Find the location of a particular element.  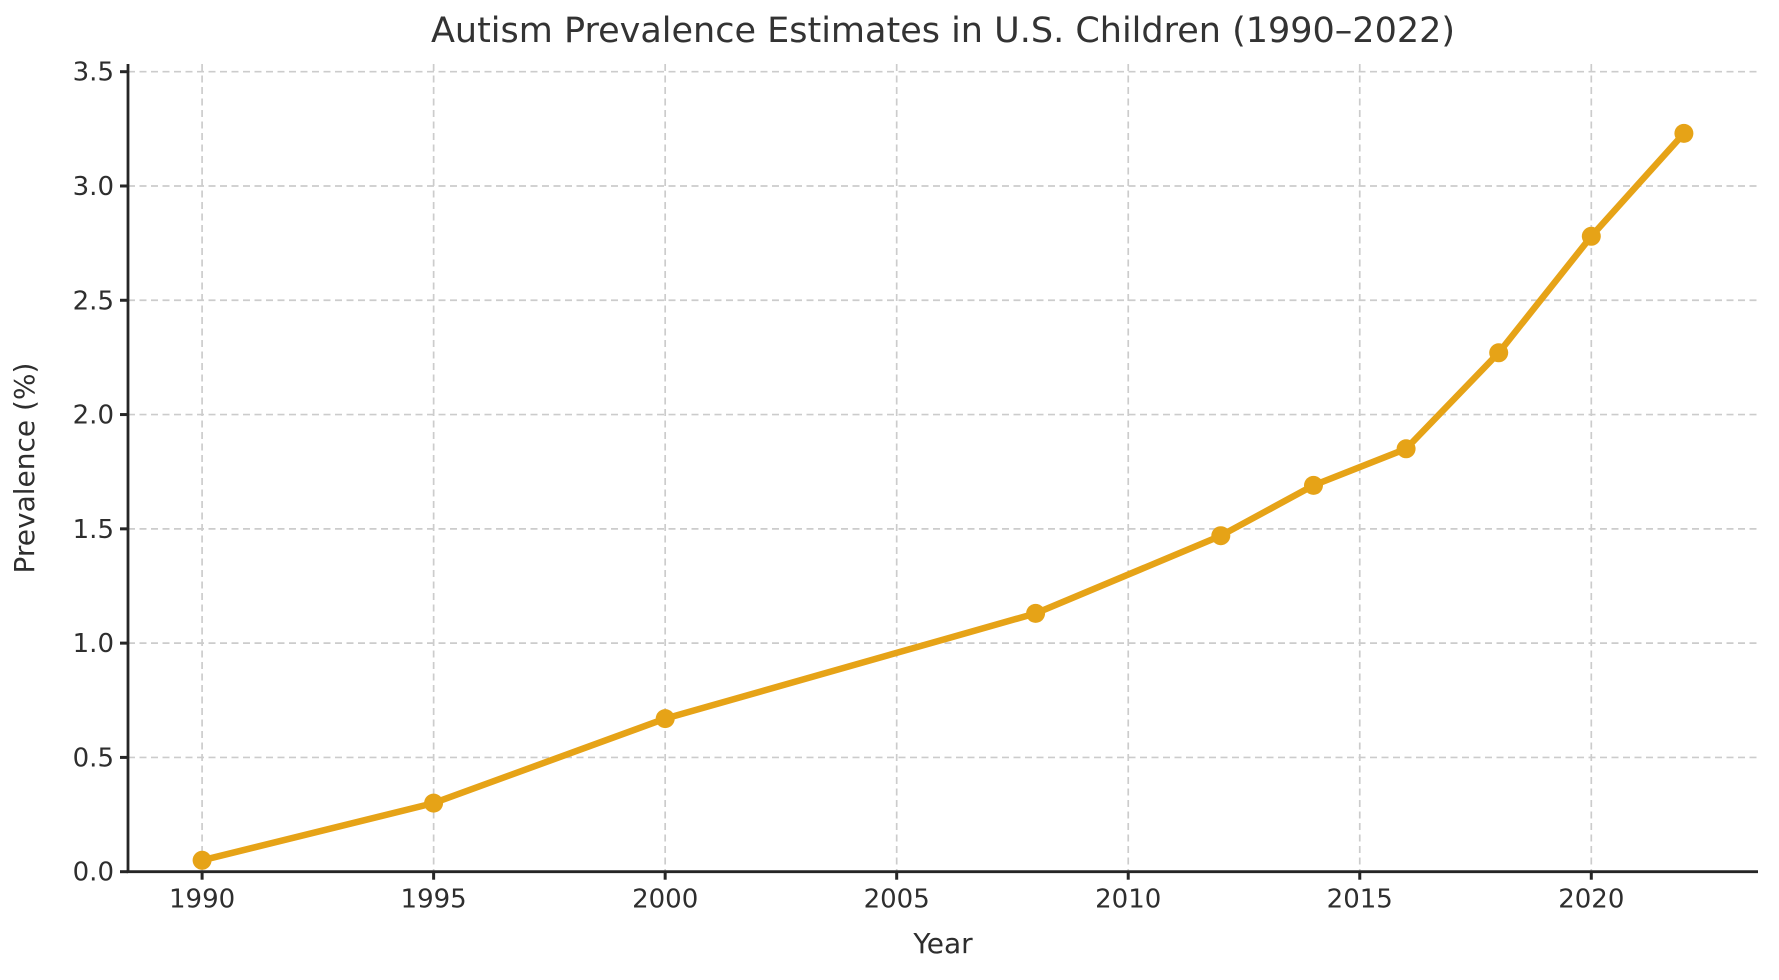

x-tick-label: 1995 is located at coordinates (434, 900).